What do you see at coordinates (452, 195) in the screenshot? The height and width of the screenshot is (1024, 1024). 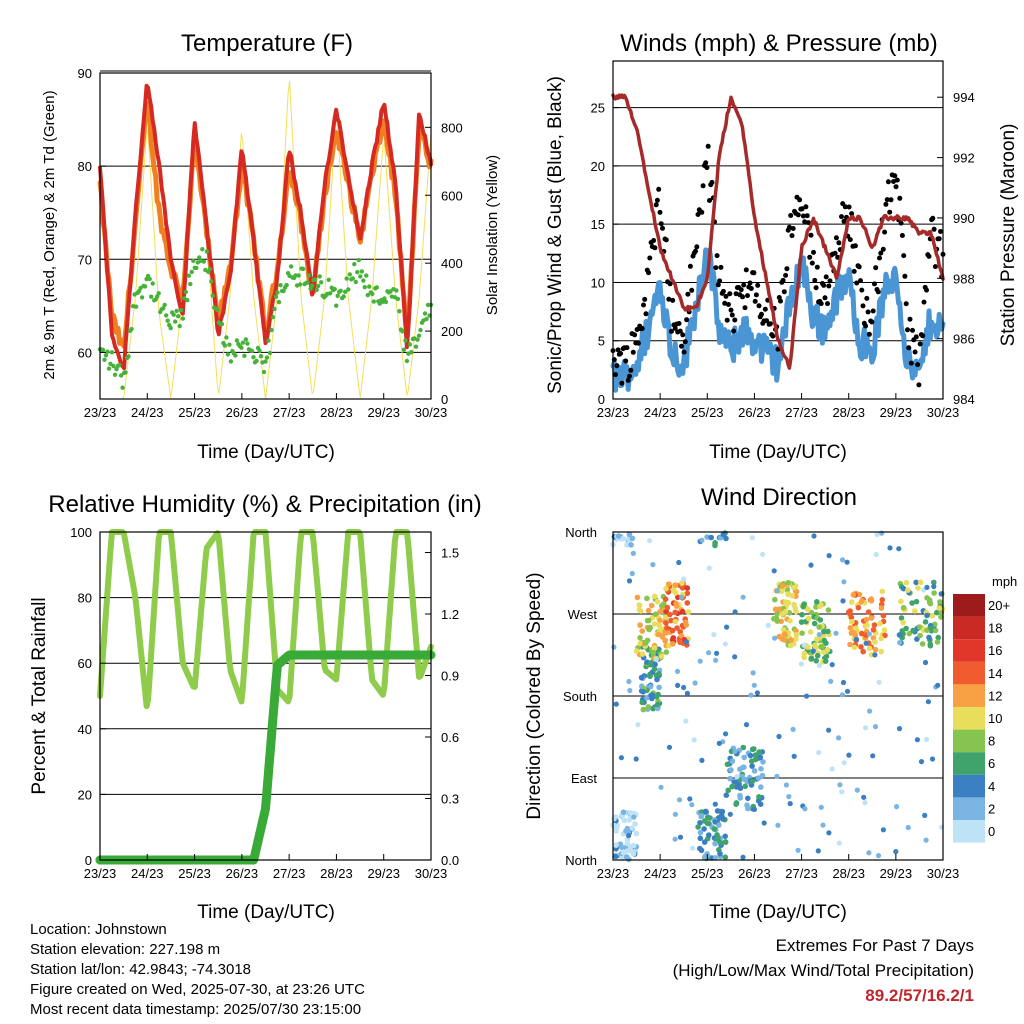 I see `temp-y2tick-label: 600` at bounding box center [452, 195].